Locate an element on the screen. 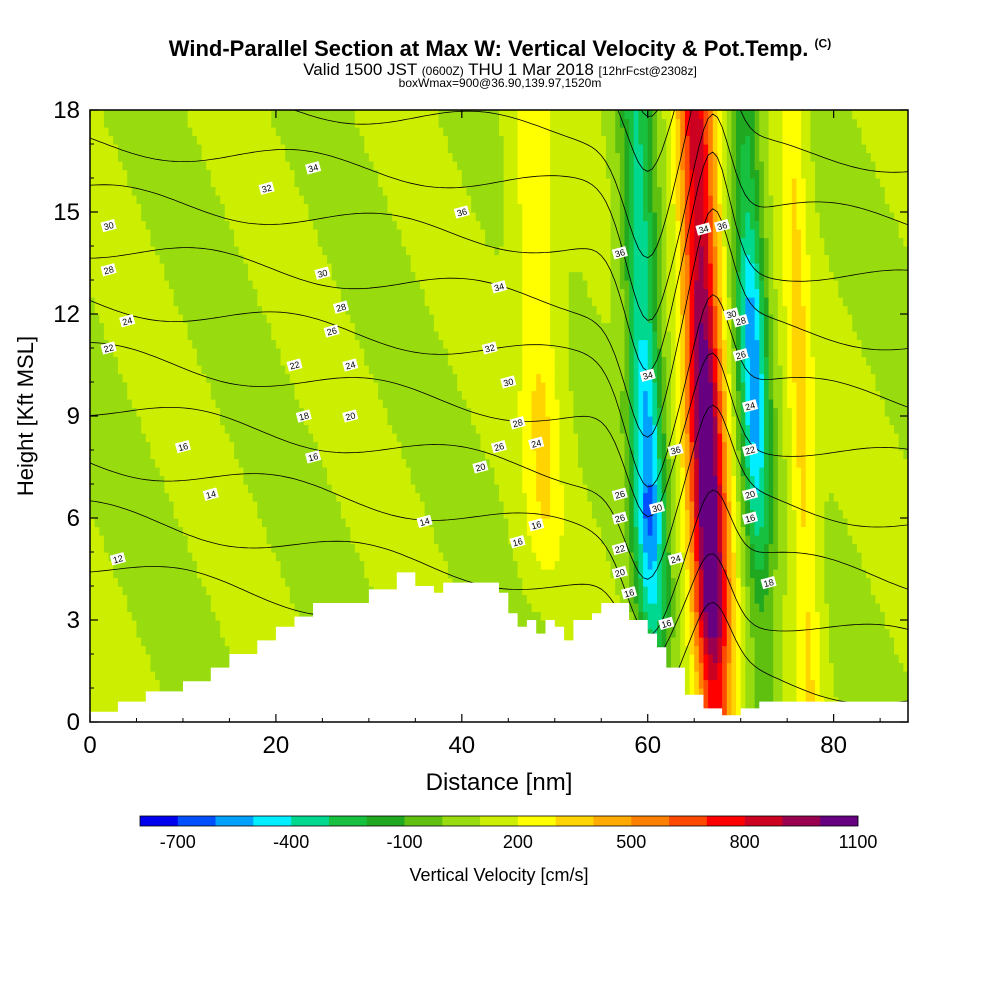  box-info: boxWmax=900@36.90,139.97,1520m is located at coordinates (500, 83).